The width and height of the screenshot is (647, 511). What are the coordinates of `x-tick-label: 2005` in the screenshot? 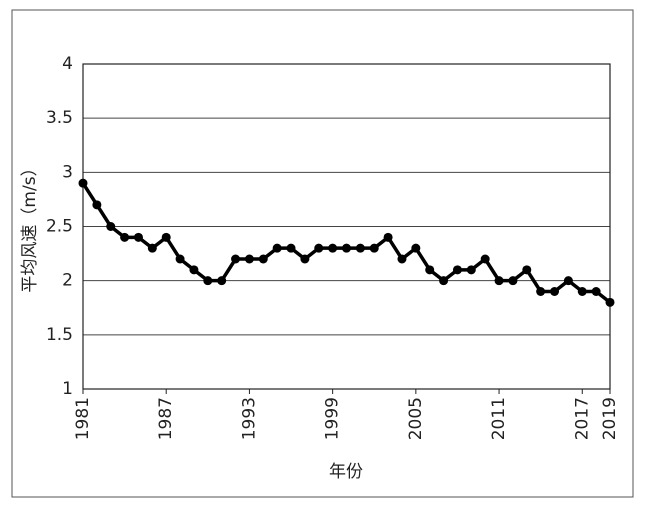 It's located at (416, 418).